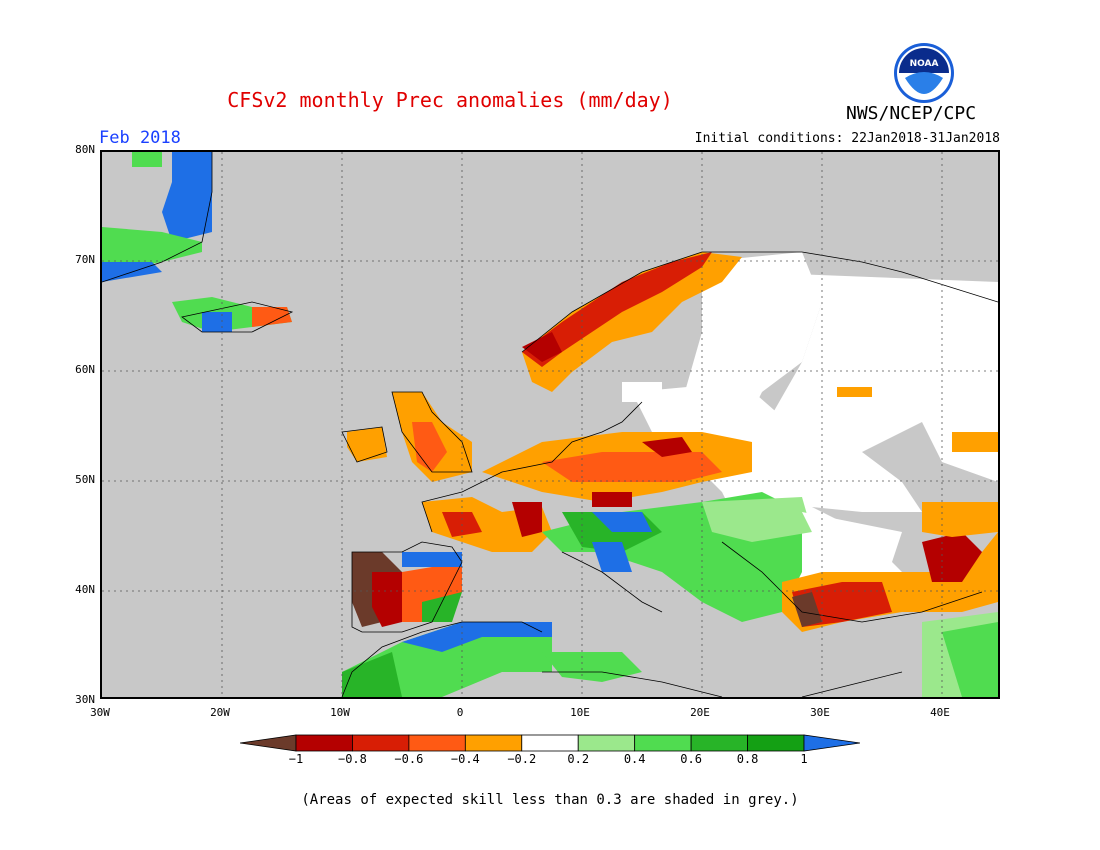 The width and height of the screenshot is (1100, 850). I want to click on lon-label: 10W, so click(340, 712).